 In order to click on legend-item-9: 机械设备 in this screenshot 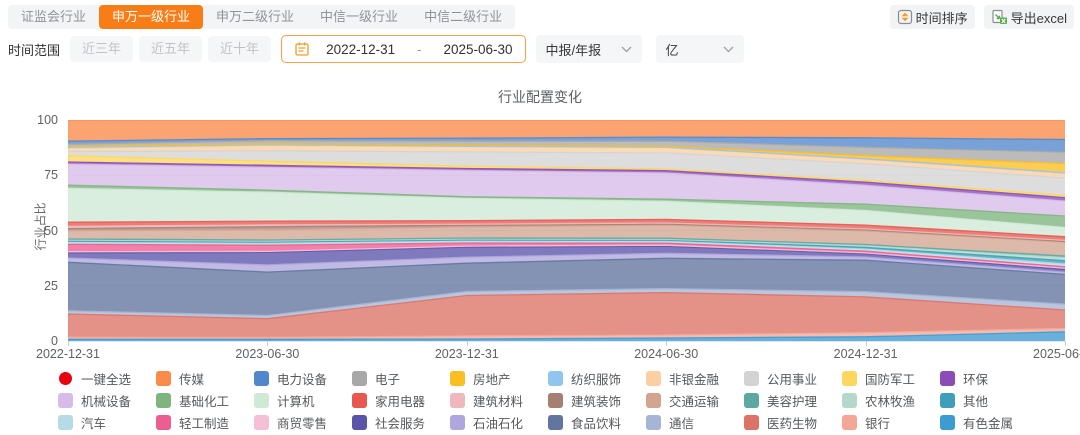, I will do `click(107, 401)`.